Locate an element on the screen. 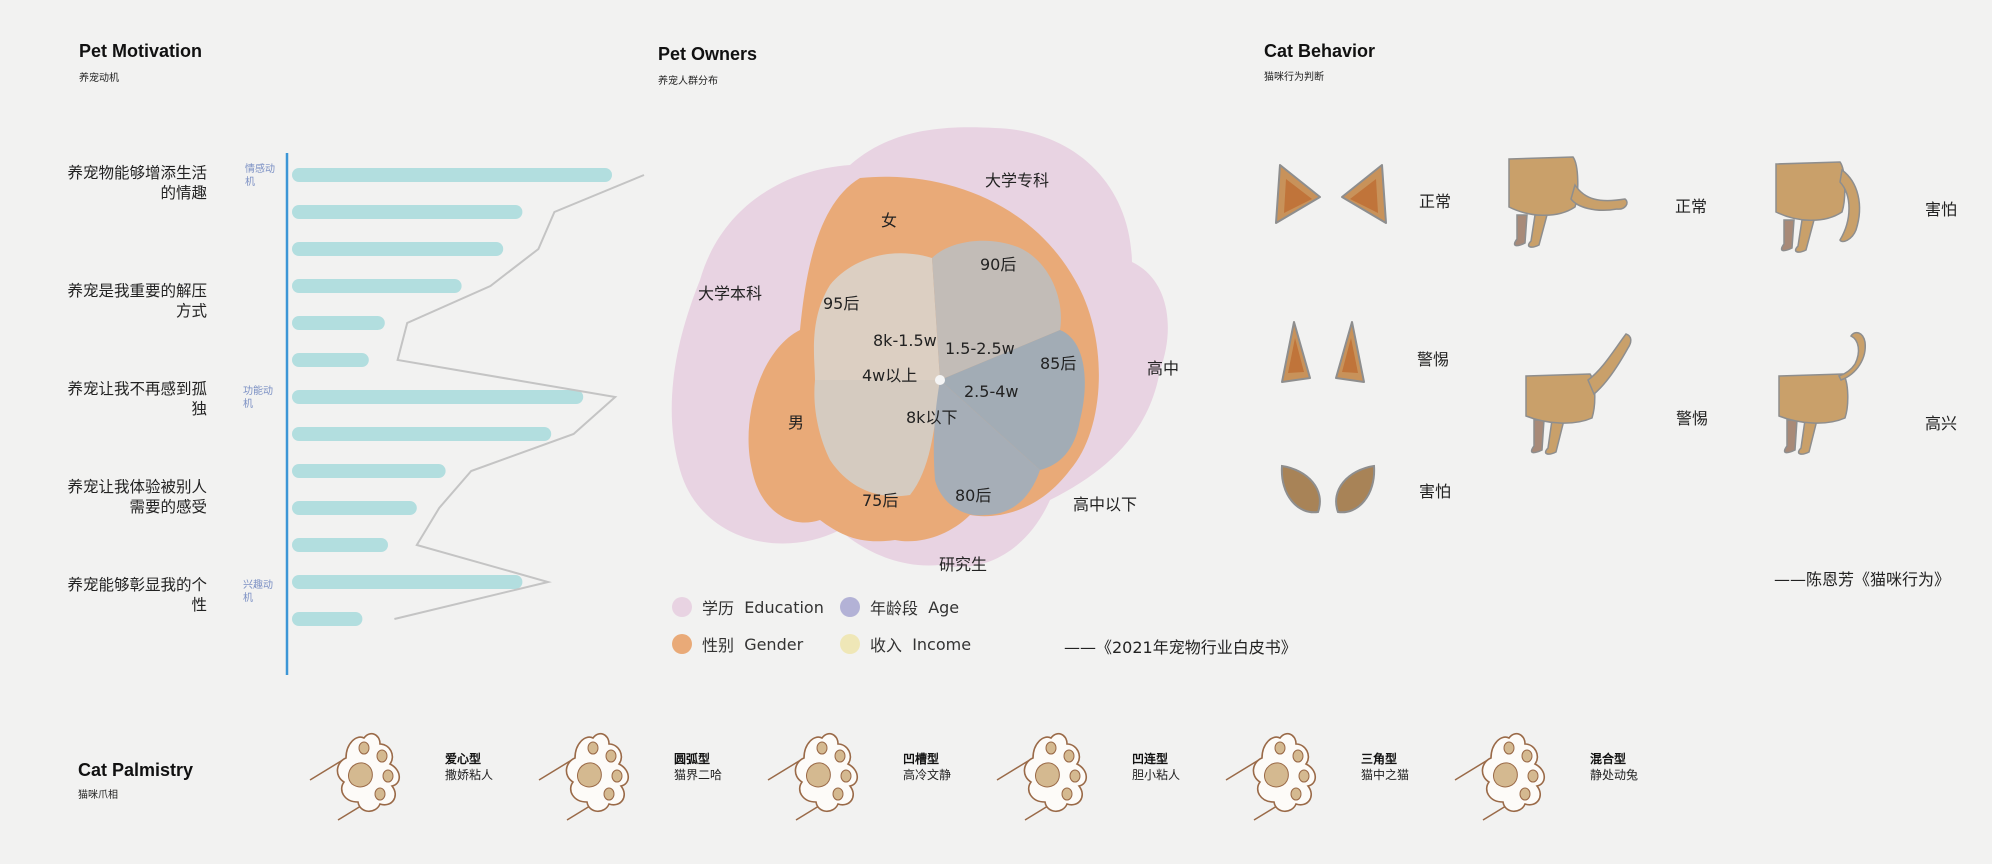  legend-label: 学历 is located at coordinates (718, 608).